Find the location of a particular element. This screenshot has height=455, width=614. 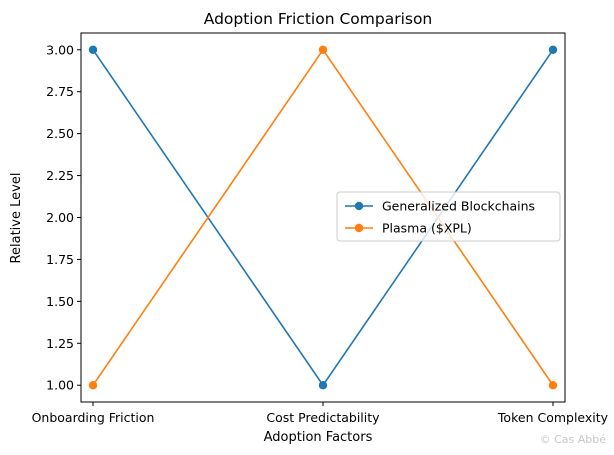

x-axis-label: Adoption Factors is located at coordinates (318, 437).